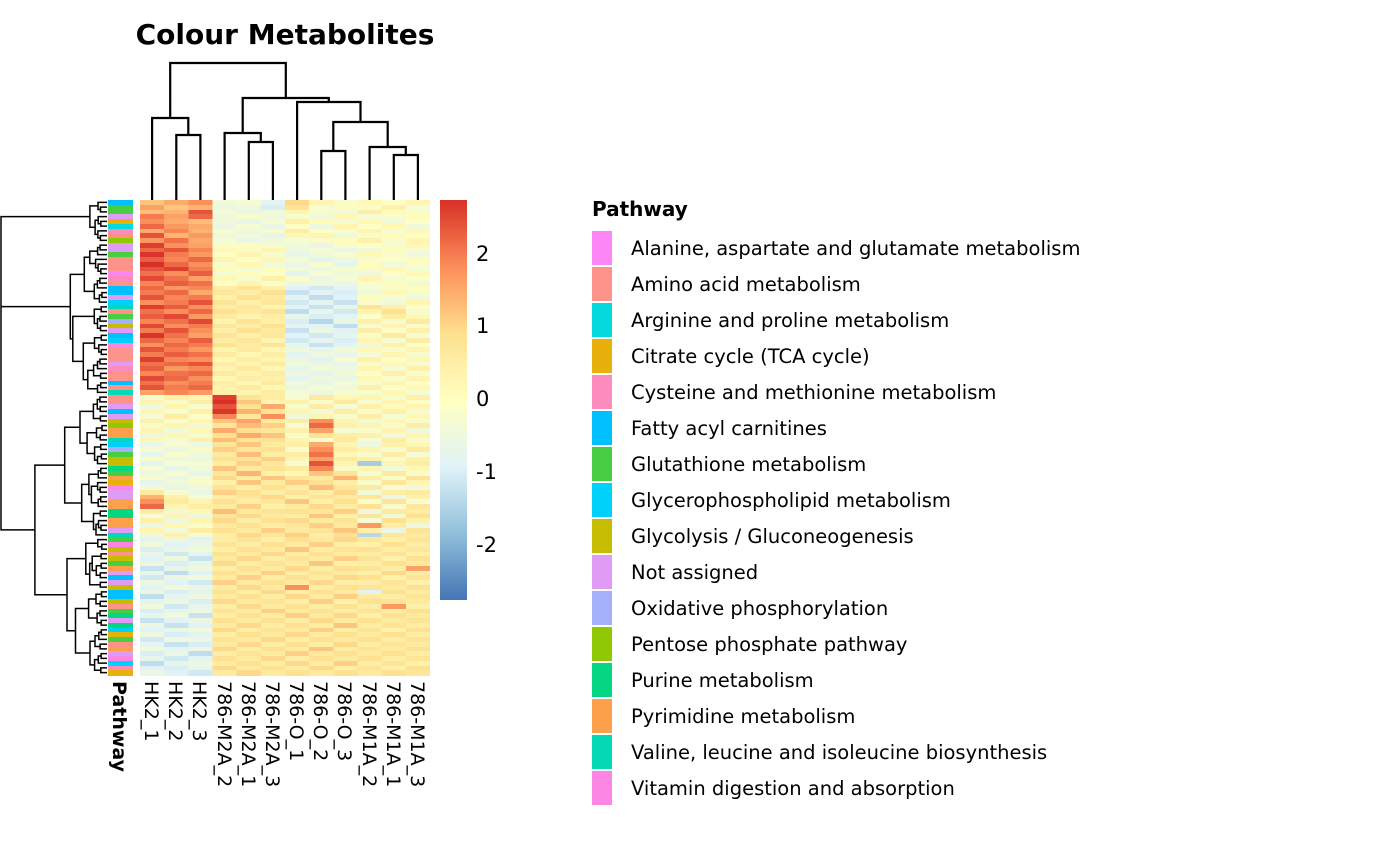 Image resolution: width=1400 pixels, height=865 pixels. What do you see at coordinates (120, 438) in the screenshot?
I see `row-annotation-strip` at bounding box center [120, 438].